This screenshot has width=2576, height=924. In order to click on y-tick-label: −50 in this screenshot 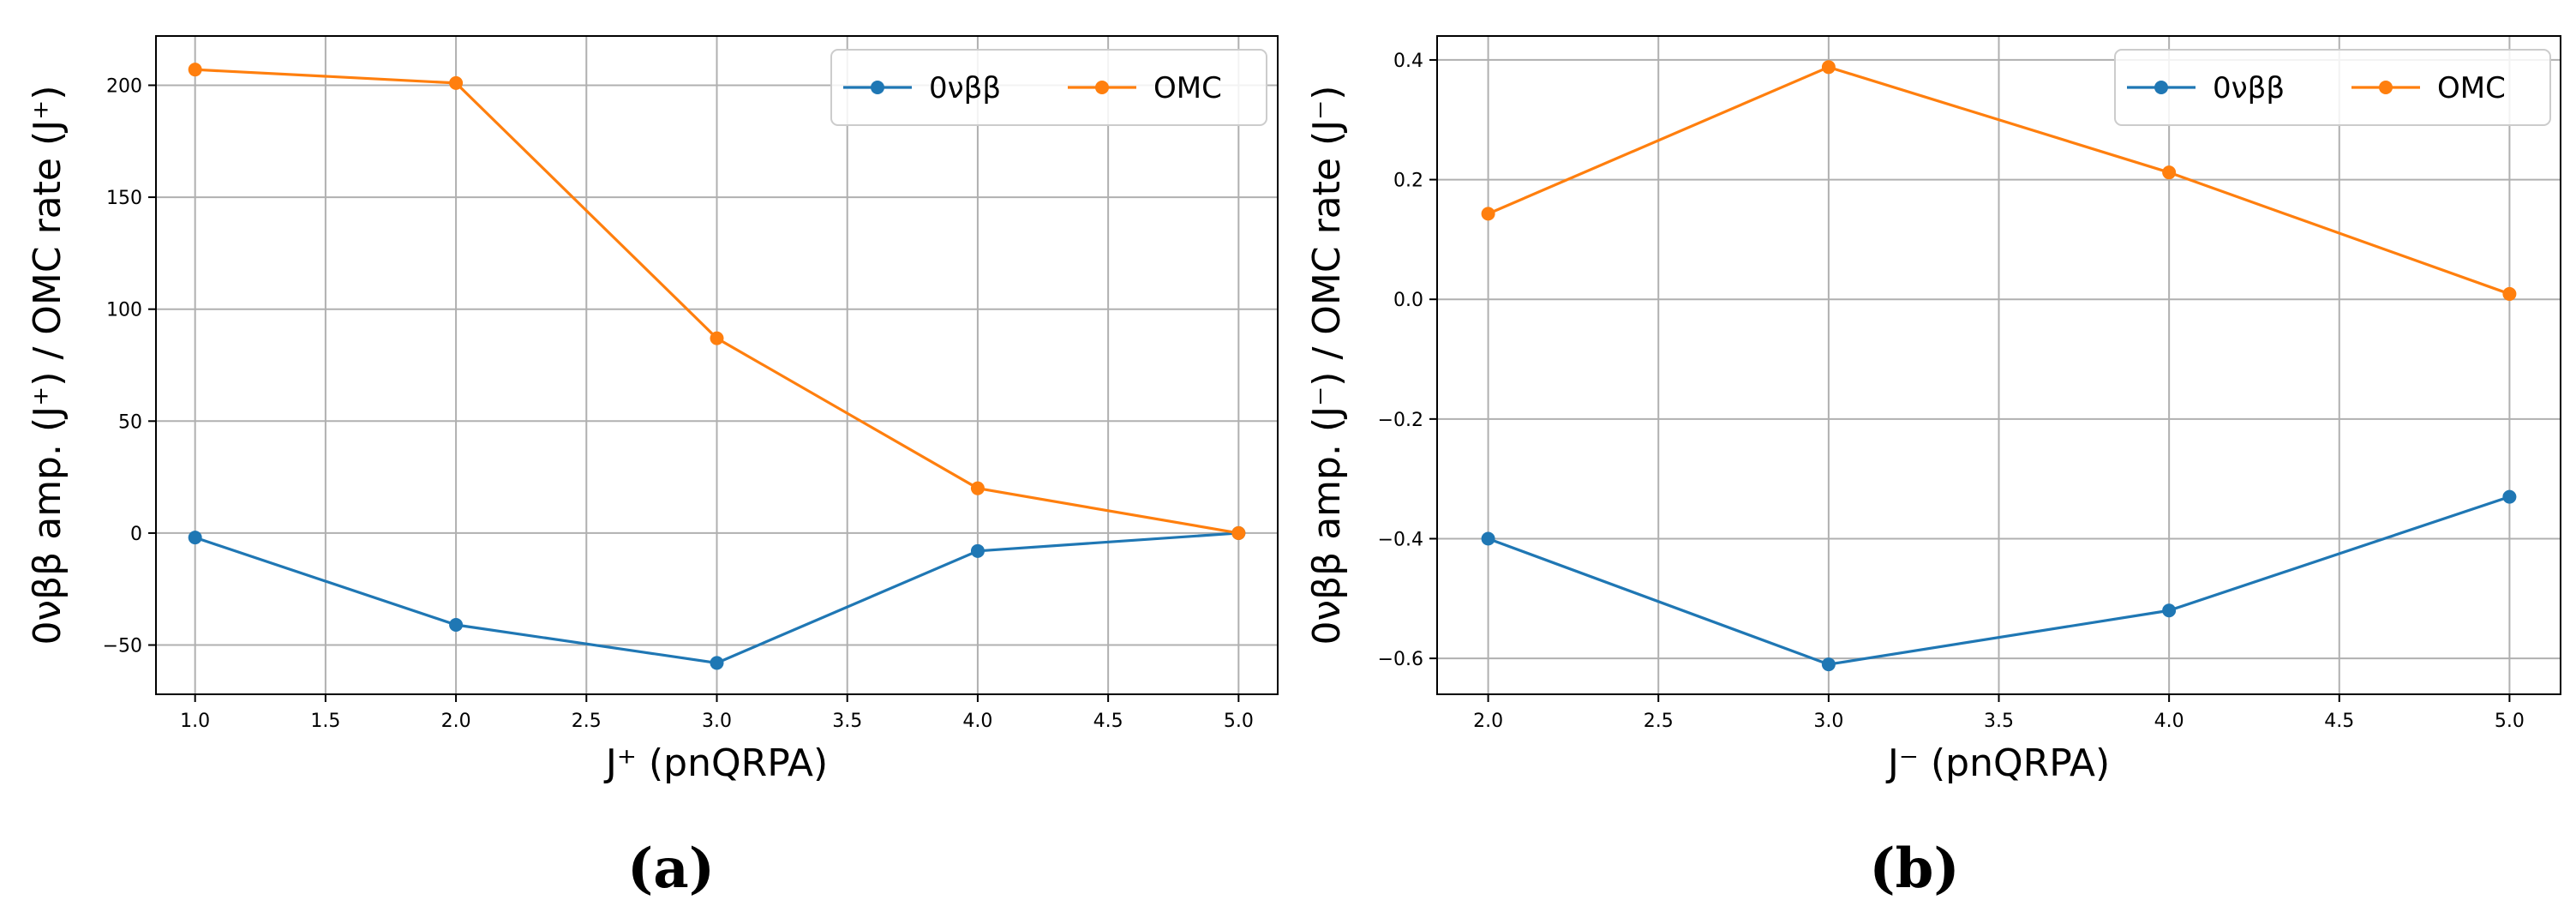, I will do `click(123, 646)`.